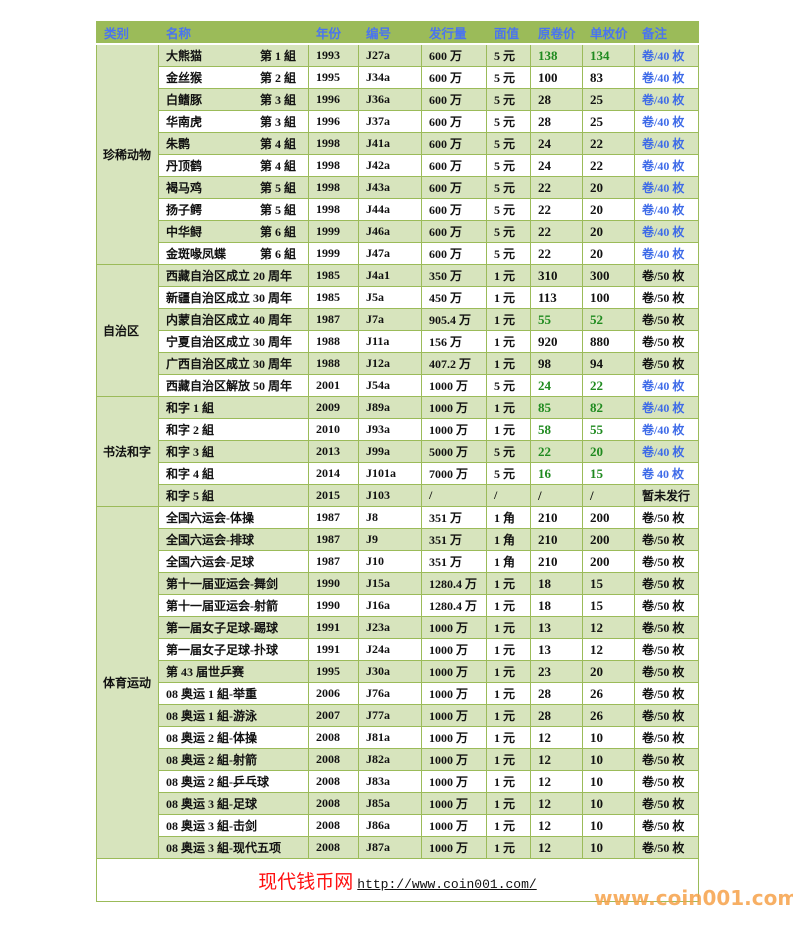 The image size is (793, 927). I want to click on stamp-name: 扬子鳄, so click(184, 210).